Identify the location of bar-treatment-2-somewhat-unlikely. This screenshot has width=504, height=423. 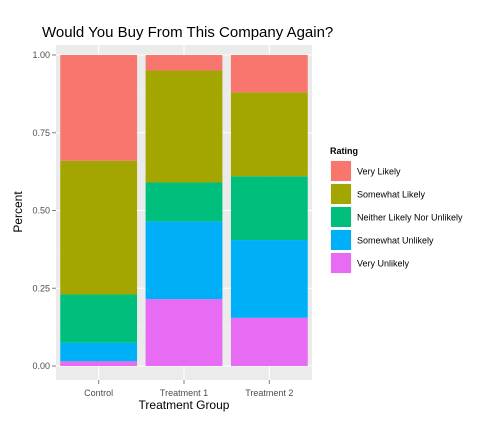
(269, 279).